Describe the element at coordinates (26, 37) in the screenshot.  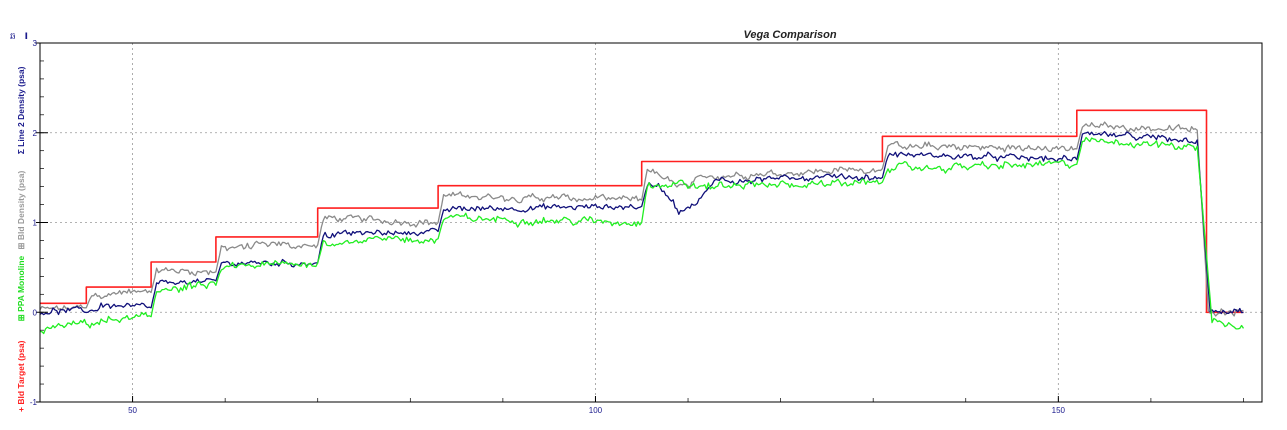
I see `corner-glyph-2: I` at that location.